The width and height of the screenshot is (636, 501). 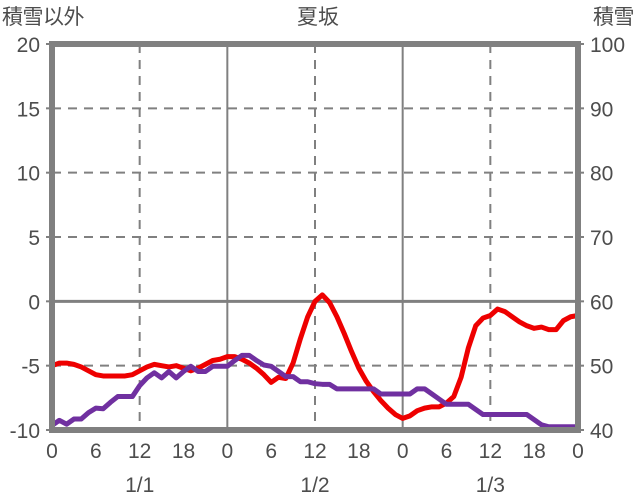 I want to click on y-tick-left: 15, so click(x=28, y=109).